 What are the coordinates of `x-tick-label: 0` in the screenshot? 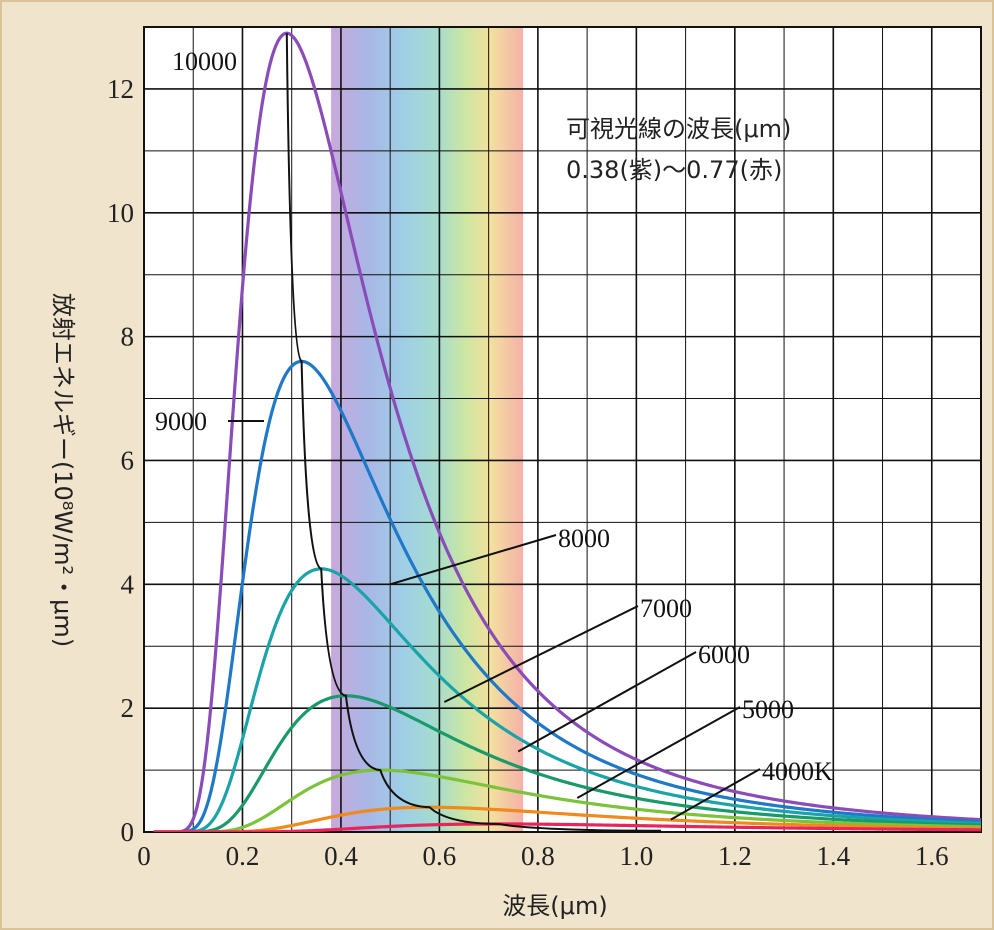 It's located at (144, 856).